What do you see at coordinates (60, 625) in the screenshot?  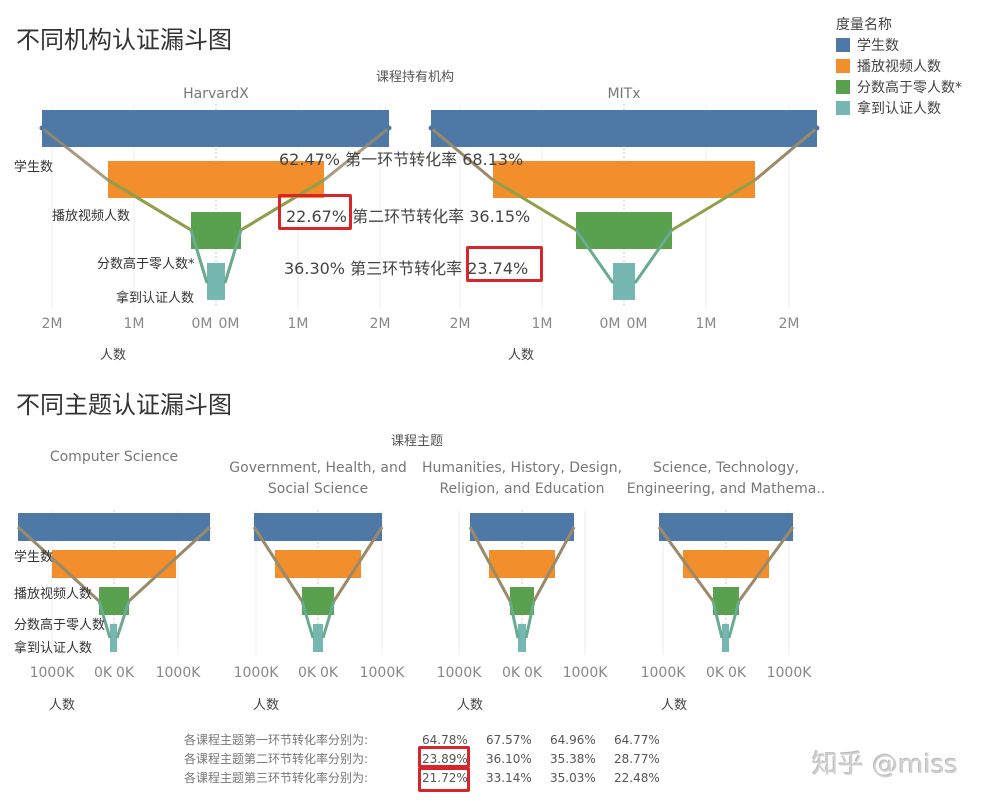 I see `row-label-grade-above-zero: 分数高于零人数` at bounding box center [60, 625].